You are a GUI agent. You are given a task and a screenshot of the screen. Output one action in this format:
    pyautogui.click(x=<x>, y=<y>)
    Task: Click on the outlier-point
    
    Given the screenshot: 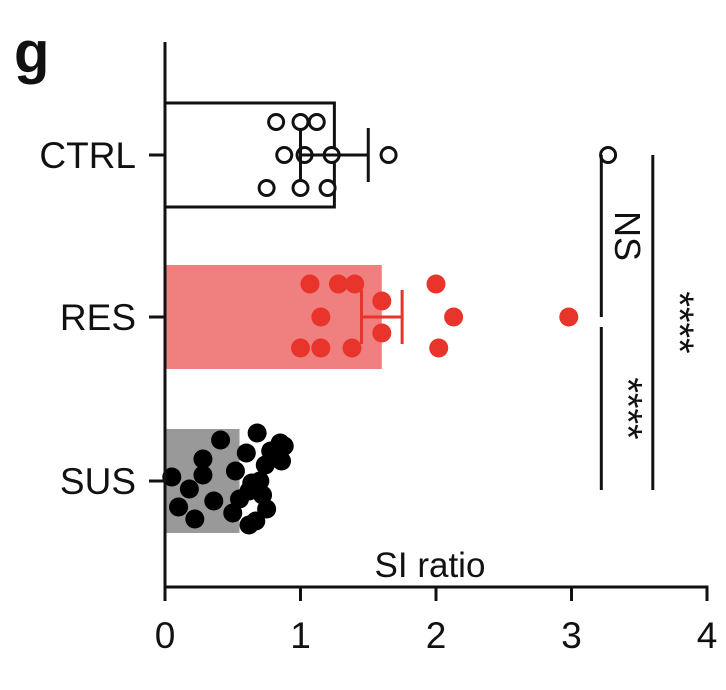 What is the action you would take?
    pyautogui.click(x=608, y=155)
    